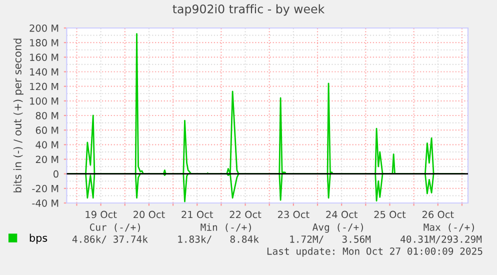 The image size is (497, 275). What do you see at coordinates (44, 101) in the screenshot?
I see `y-tick-label: 100 M` at bounding box center [44, 101].